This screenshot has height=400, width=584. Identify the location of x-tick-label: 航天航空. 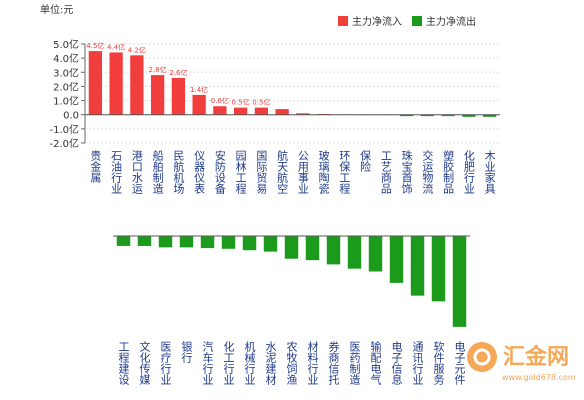
(282, 171).